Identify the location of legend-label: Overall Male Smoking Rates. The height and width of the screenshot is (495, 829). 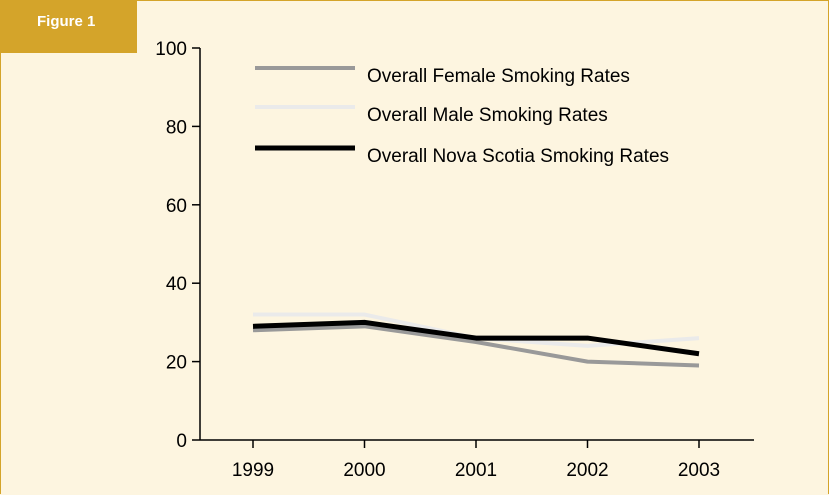
(487, 115).